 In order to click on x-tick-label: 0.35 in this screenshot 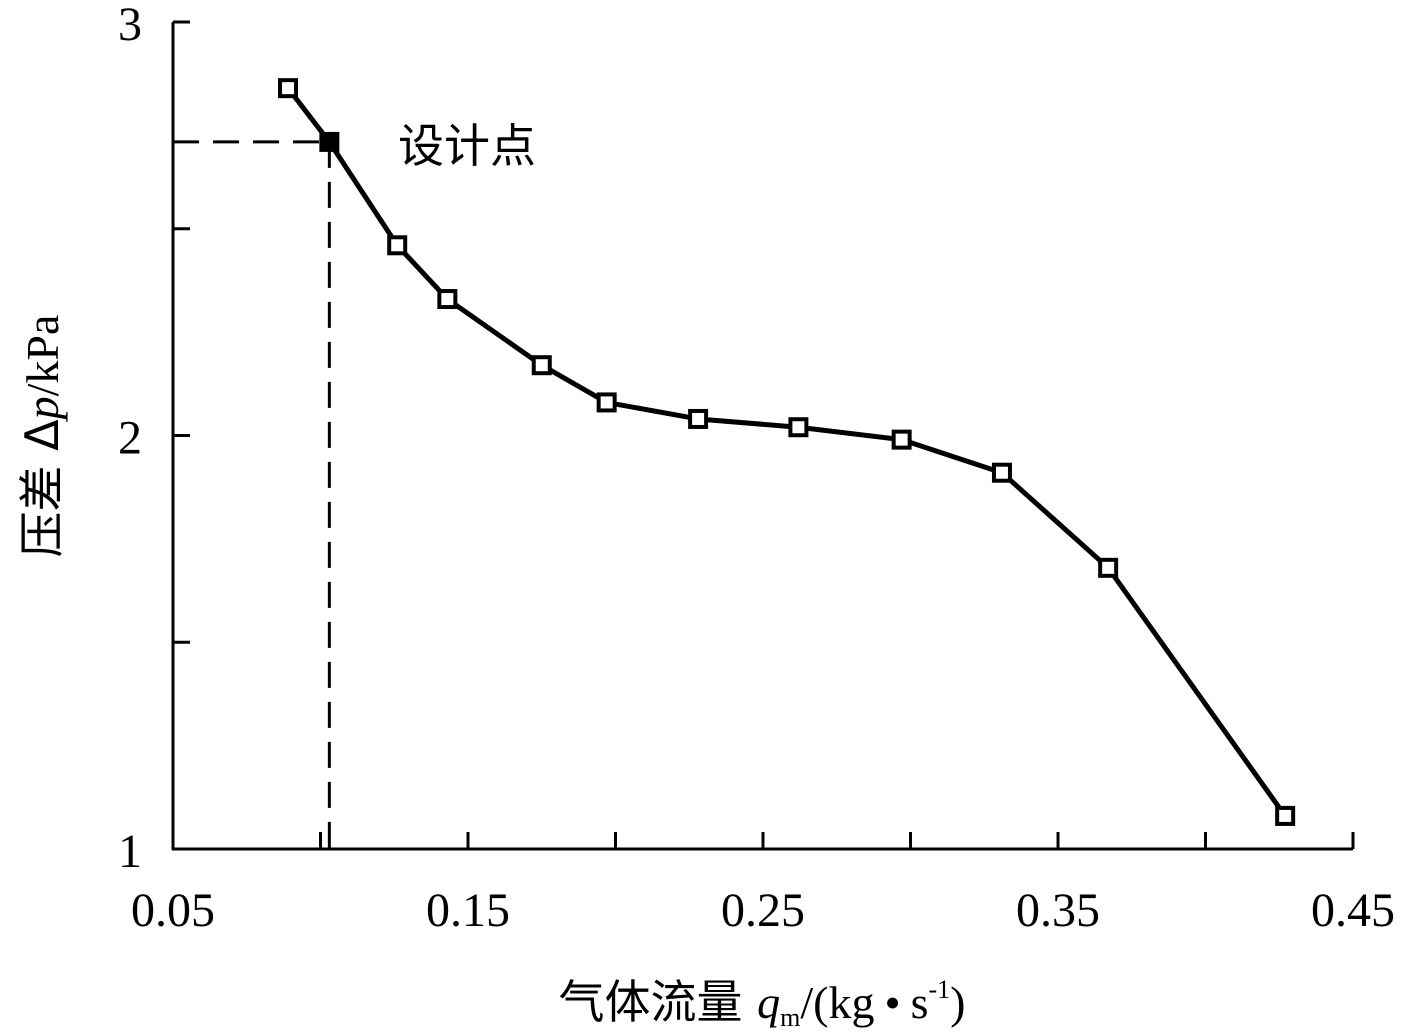, I will do `click(1058, 910)`.